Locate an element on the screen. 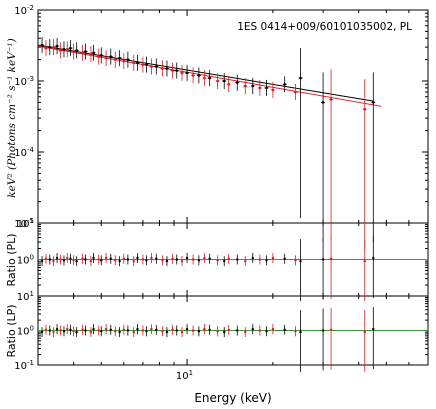 This screenshot has width=436, height=409. chart-annotation: 1ES 0414+009/60101035002, PL is located at coordinates (324, 27).